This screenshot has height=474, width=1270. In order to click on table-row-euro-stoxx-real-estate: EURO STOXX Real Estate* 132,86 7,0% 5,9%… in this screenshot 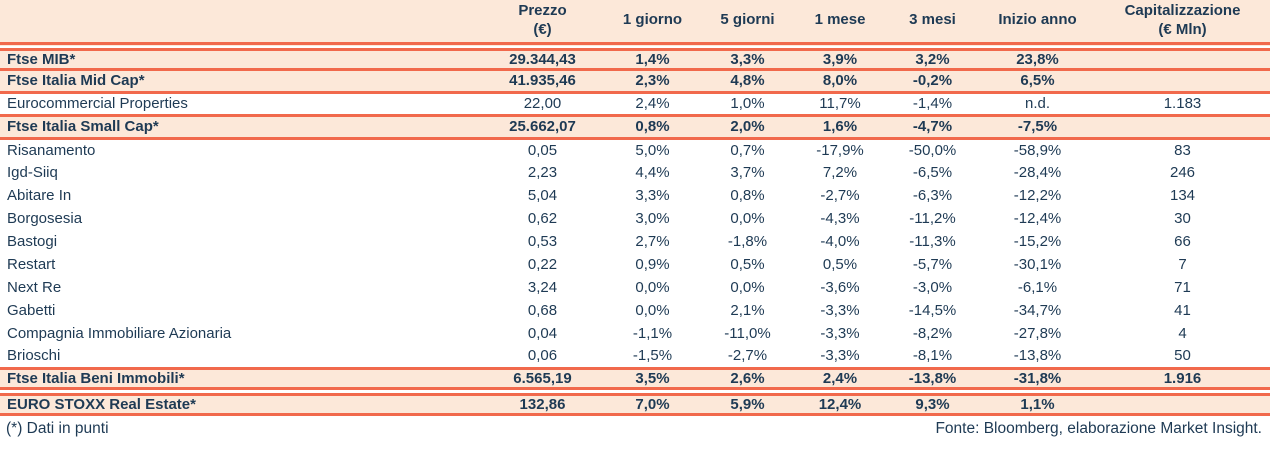, I will do `click(635, 402)`.